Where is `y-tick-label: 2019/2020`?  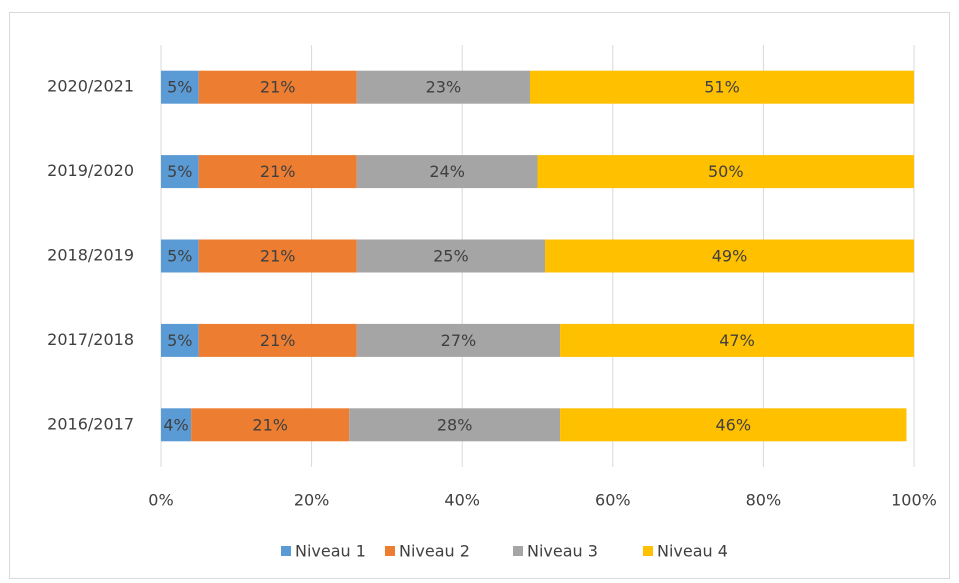 y-tick-label: 2019/2020 is located at coordinates (90, 170).